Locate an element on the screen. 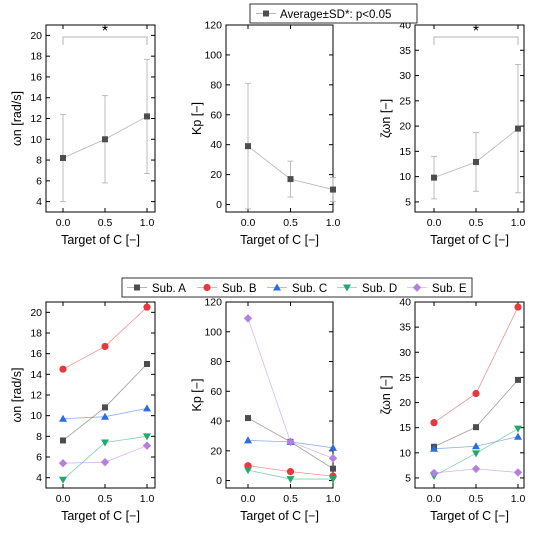  y-axis-label: Kp [−] is located at coordinates (197, 394).